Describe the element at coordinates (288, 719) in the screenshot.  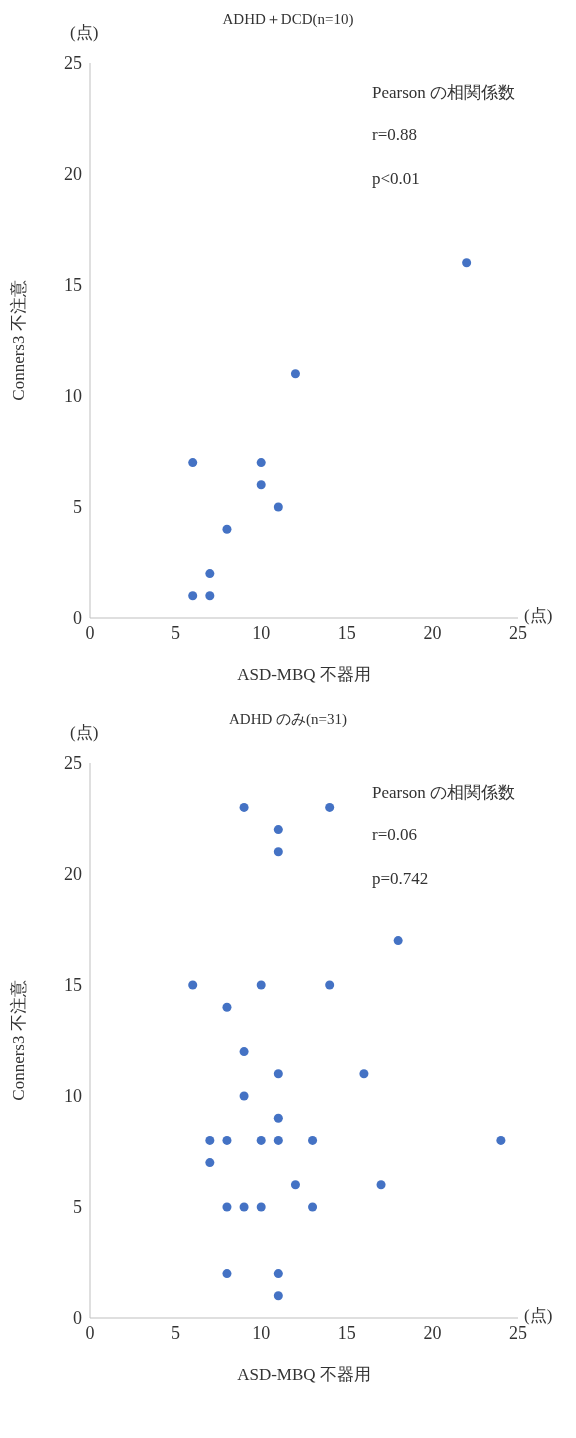
I see `chart-title: ADHD のみ(n=31)` at that location.